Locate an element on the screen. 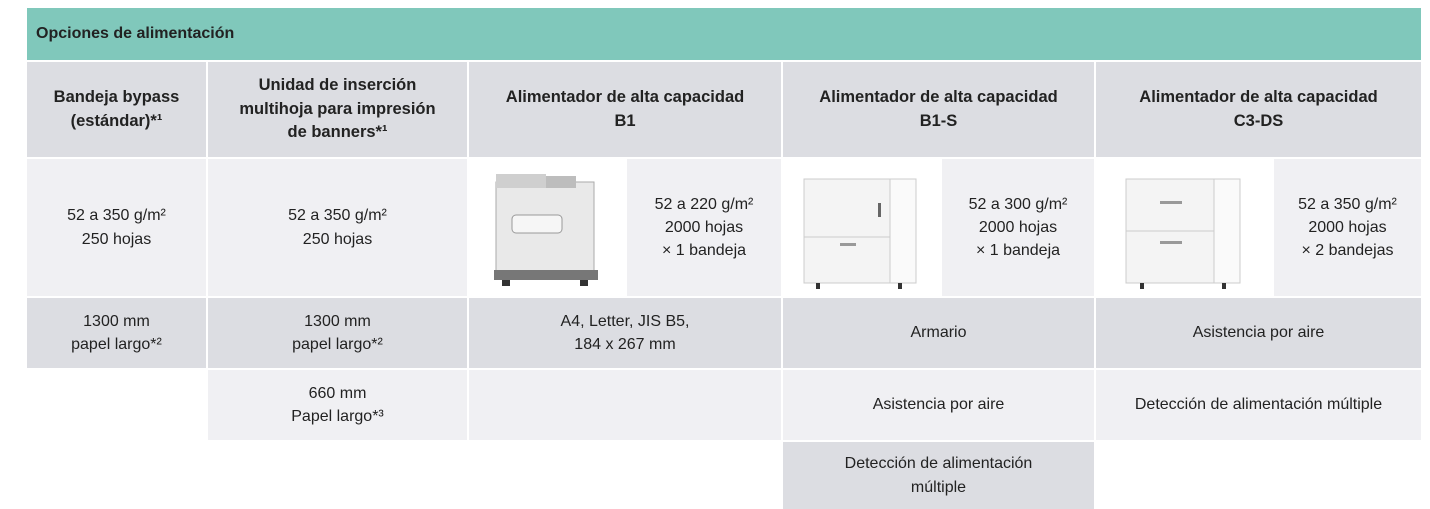 This screenshot has width=1430, height=509. cell: 52 a 300 g/m² 2000 hojas × 1 bandeja is located at coordinates (1018, 227).